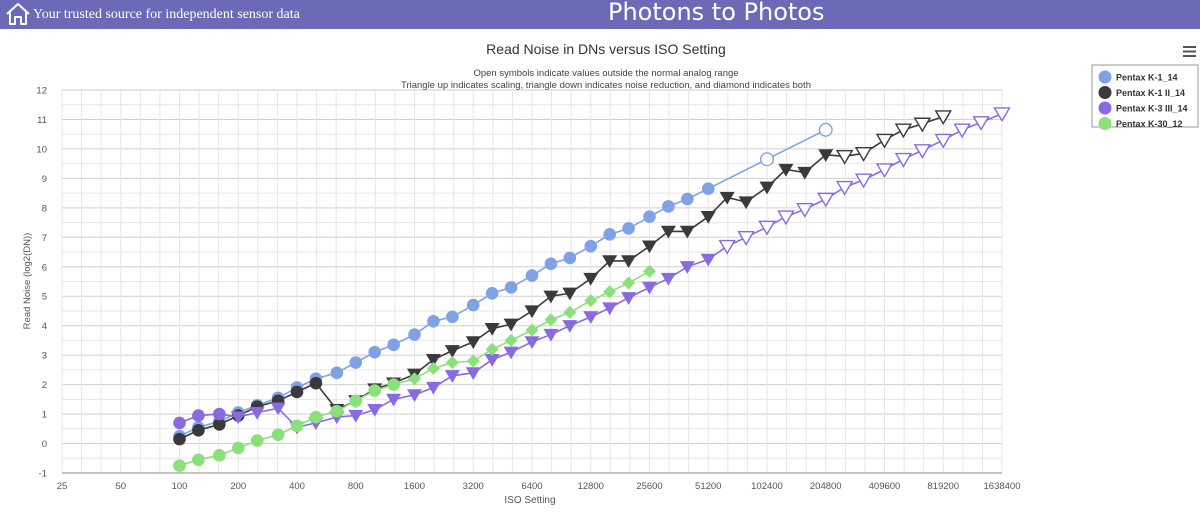 This screenshot has height=514, width=1200. What do you see at coordinates (1150, 93) in the screenshot?
I see `legend-item-label: Pentax K-1 II_14` at bounding box center [1150, 93].